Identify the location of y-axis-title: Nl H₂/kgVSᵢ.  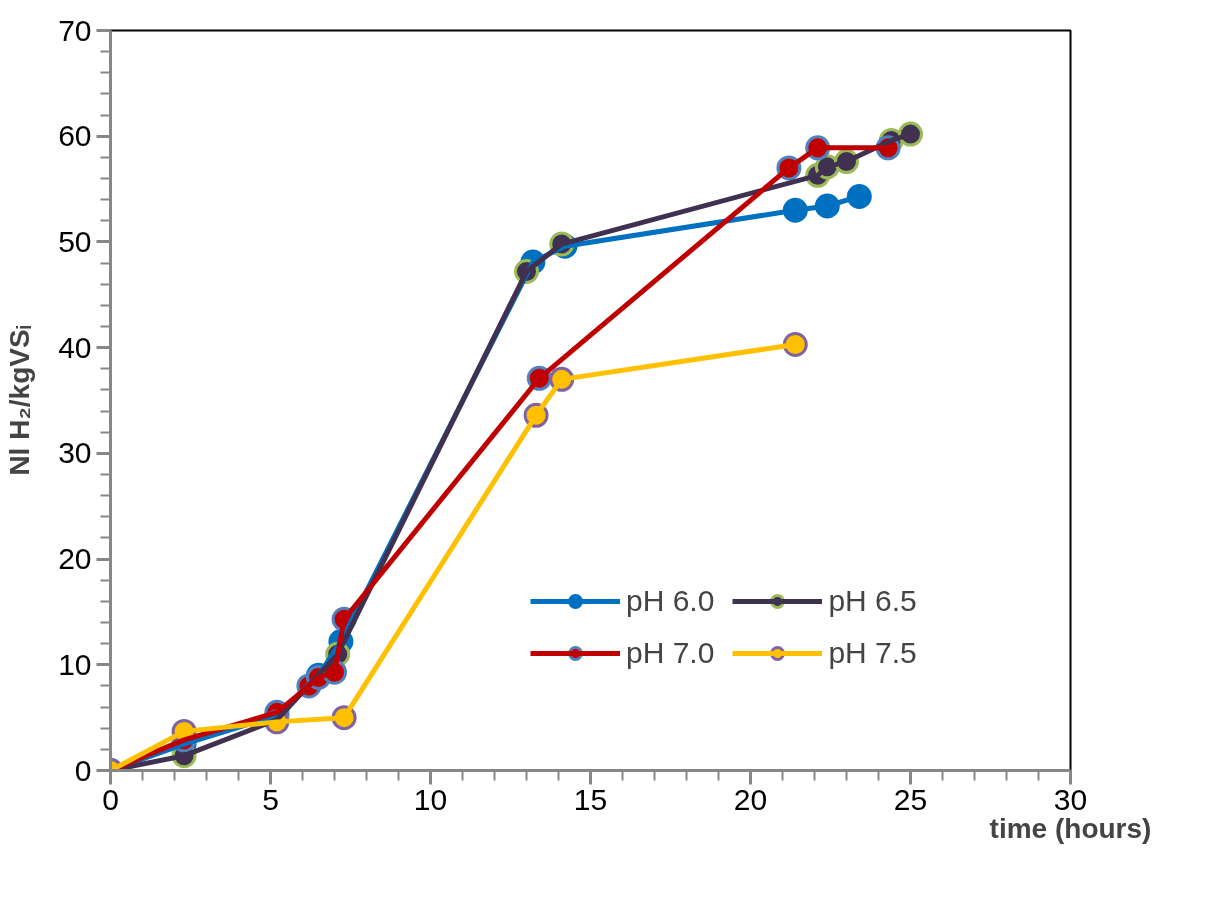
(20, 400).